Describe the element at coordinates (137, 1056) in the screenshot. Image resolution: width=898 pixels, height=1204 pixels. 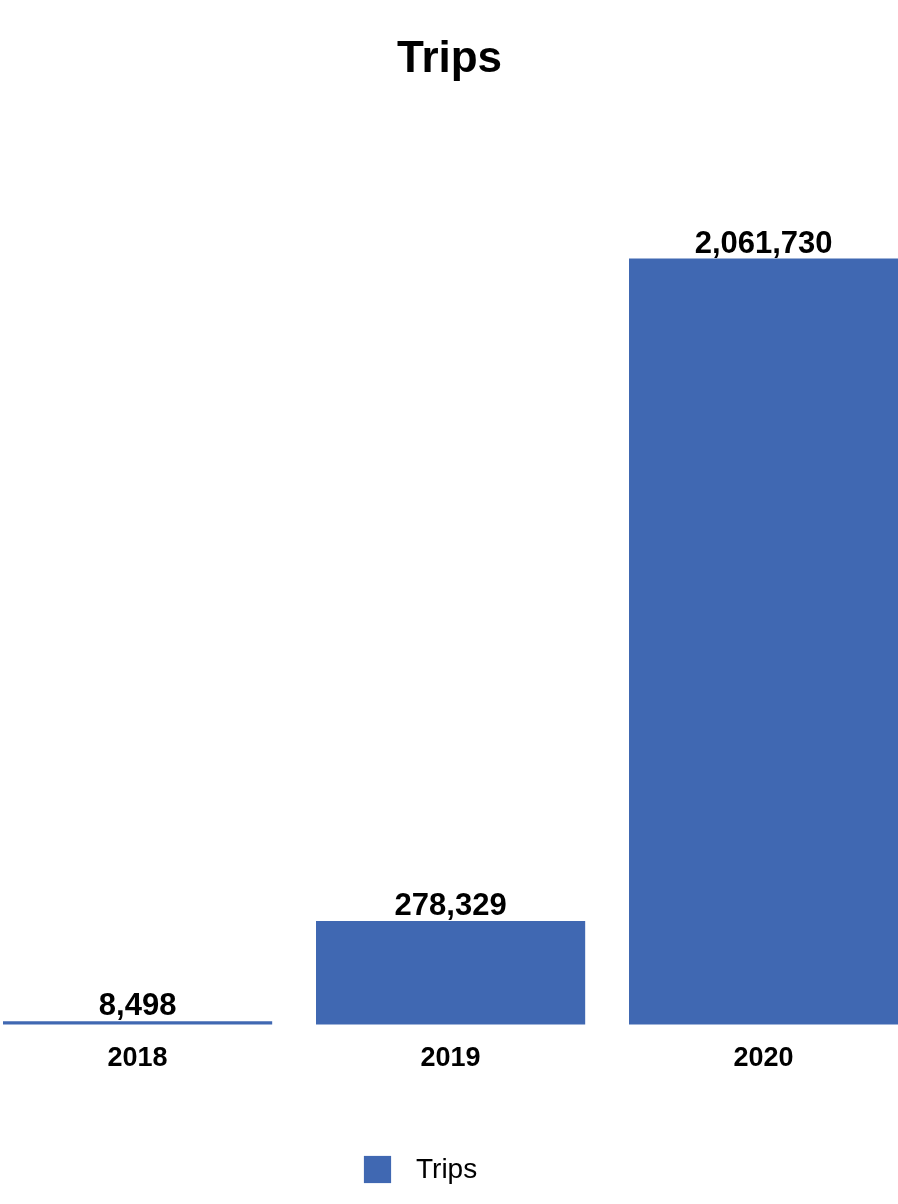
I see `x-tick-label: 2018` at that location.